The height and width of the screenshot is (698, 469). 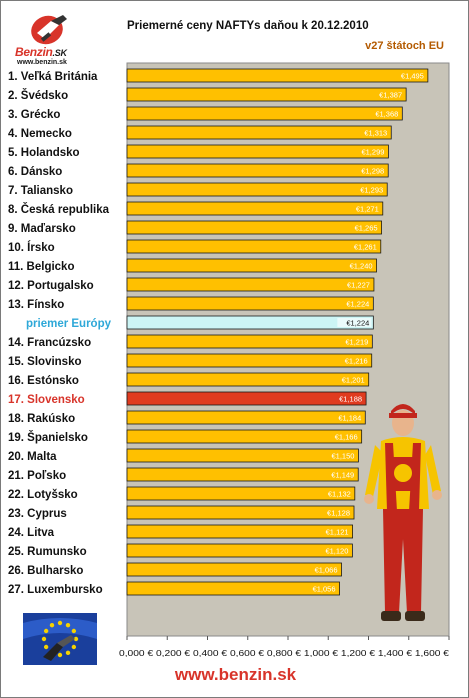 I want to click on category-label: 16. Estónsko, so click(x=43, y=381).